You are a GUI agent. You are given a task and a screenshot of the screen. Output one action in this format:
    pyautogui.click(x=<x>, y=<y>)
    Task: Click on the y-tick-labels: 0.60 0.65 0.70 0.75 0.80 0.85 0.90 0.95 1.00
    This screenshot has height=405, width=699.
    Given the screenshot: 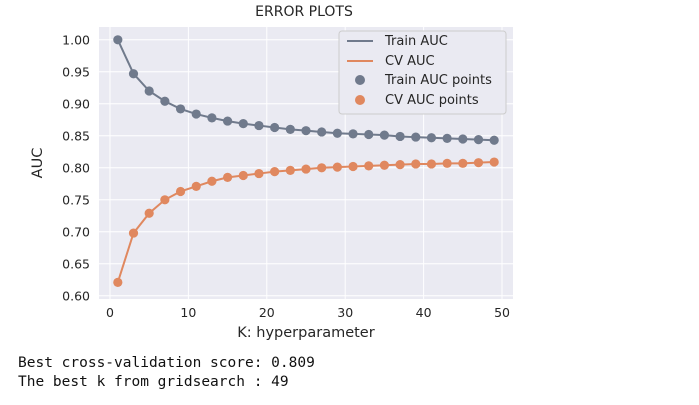 What is the action you would take?
    pyautogui.click(x=76, y=167)
    